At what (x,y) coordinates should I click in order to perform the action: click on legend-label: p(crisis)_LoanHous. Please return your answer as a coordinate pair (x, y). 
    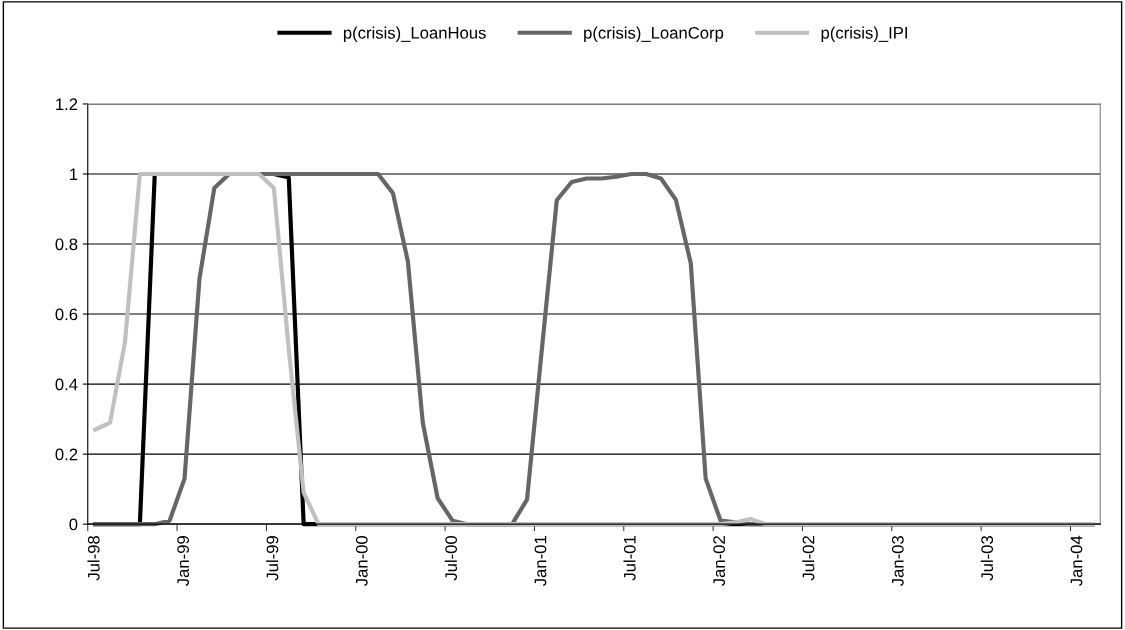
    Looking at the image, I should click on (414, 34).